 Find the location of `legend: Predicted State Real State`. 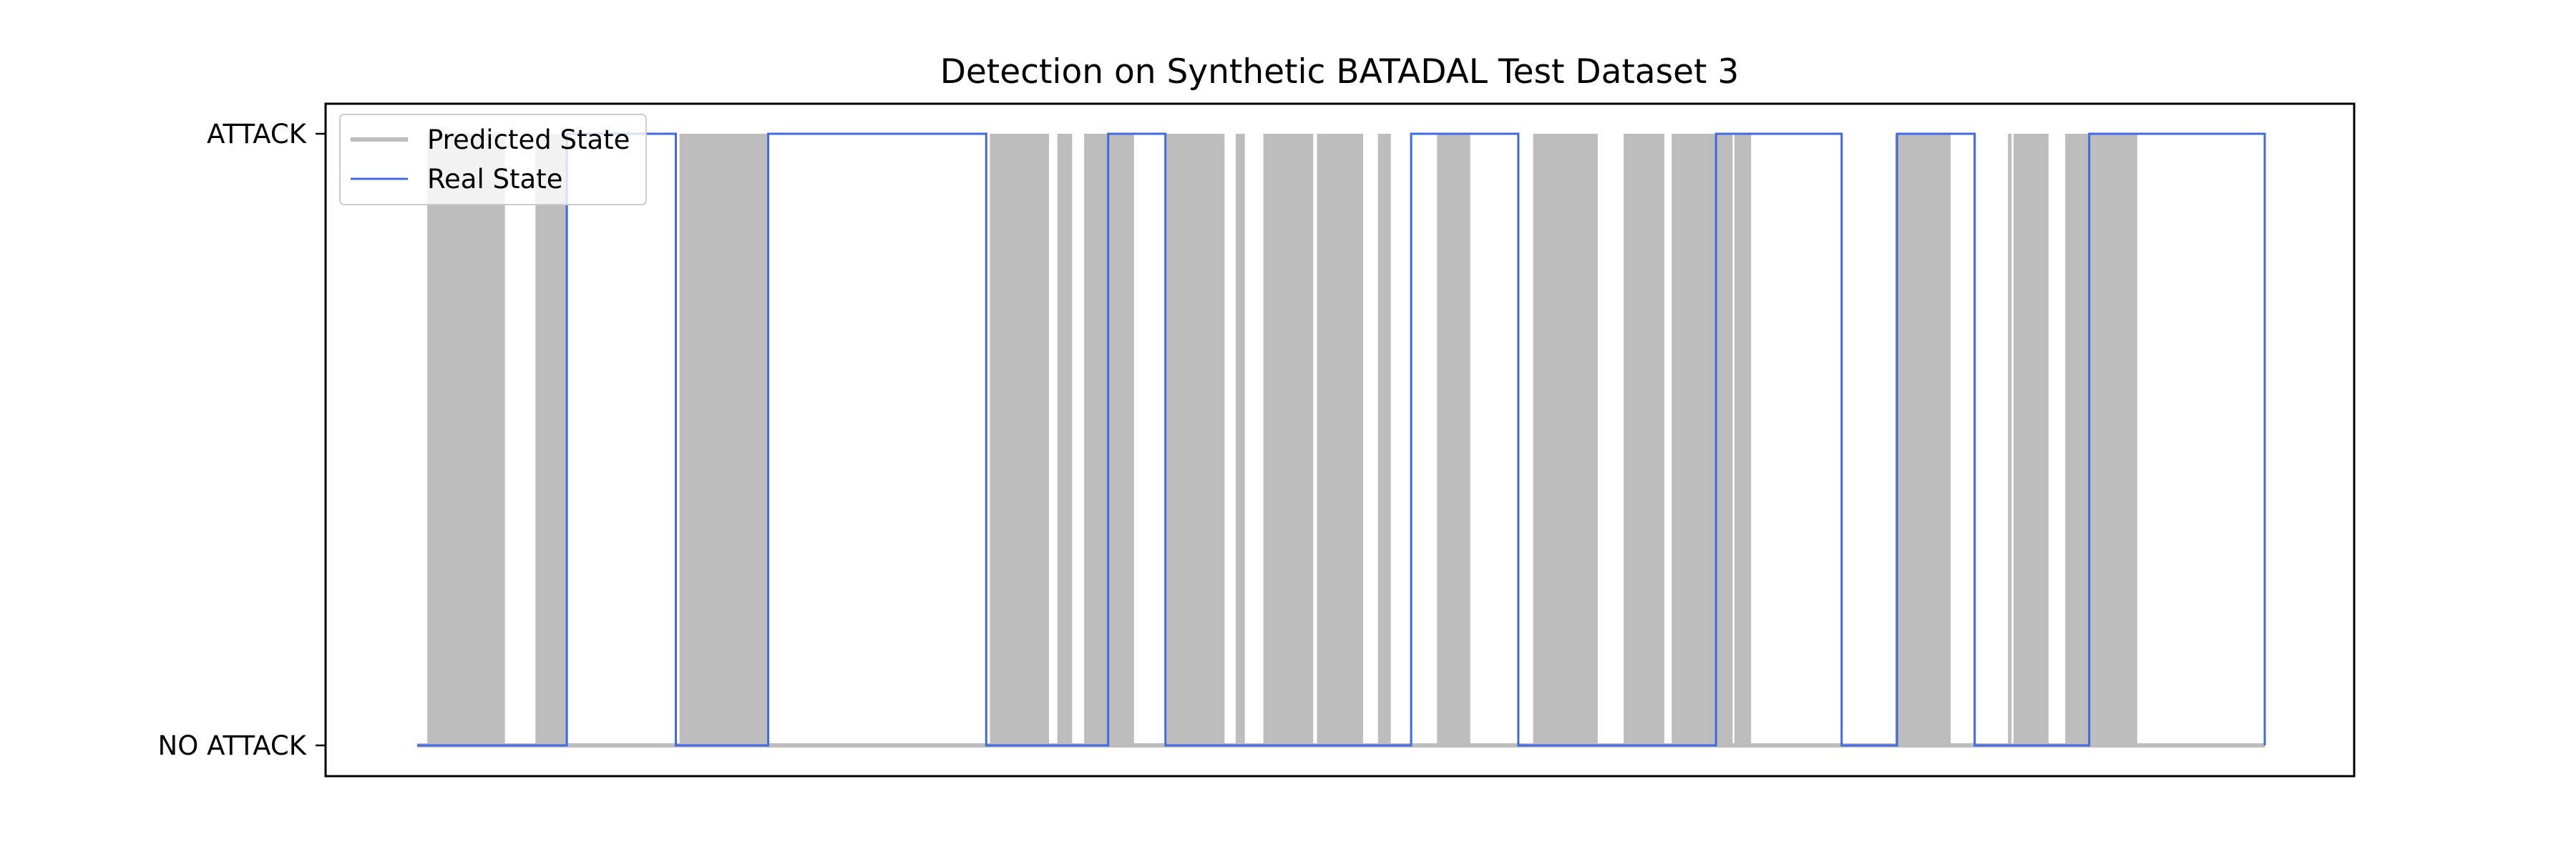

legend: Predicted State Real State is located at coordinates (493, 159).